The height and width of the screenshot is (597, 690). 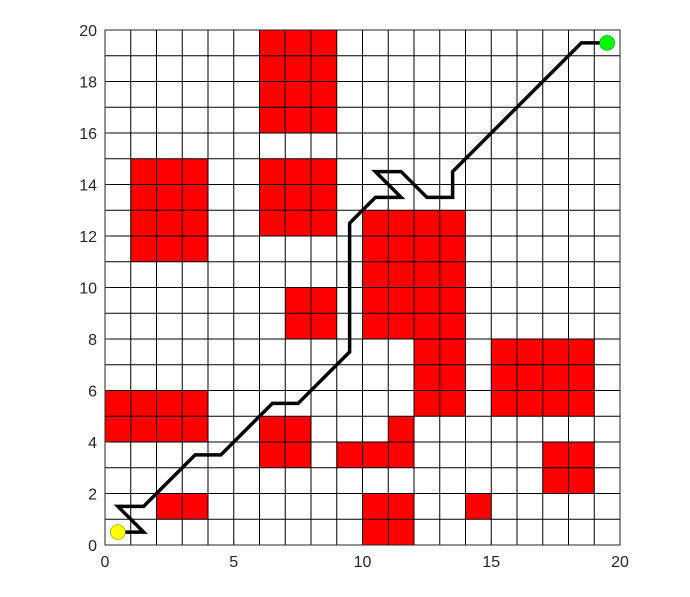 What do you see at coordinates (118, 532) in the screenshot?
I see `start-marker` at bounding box center [118, 532].